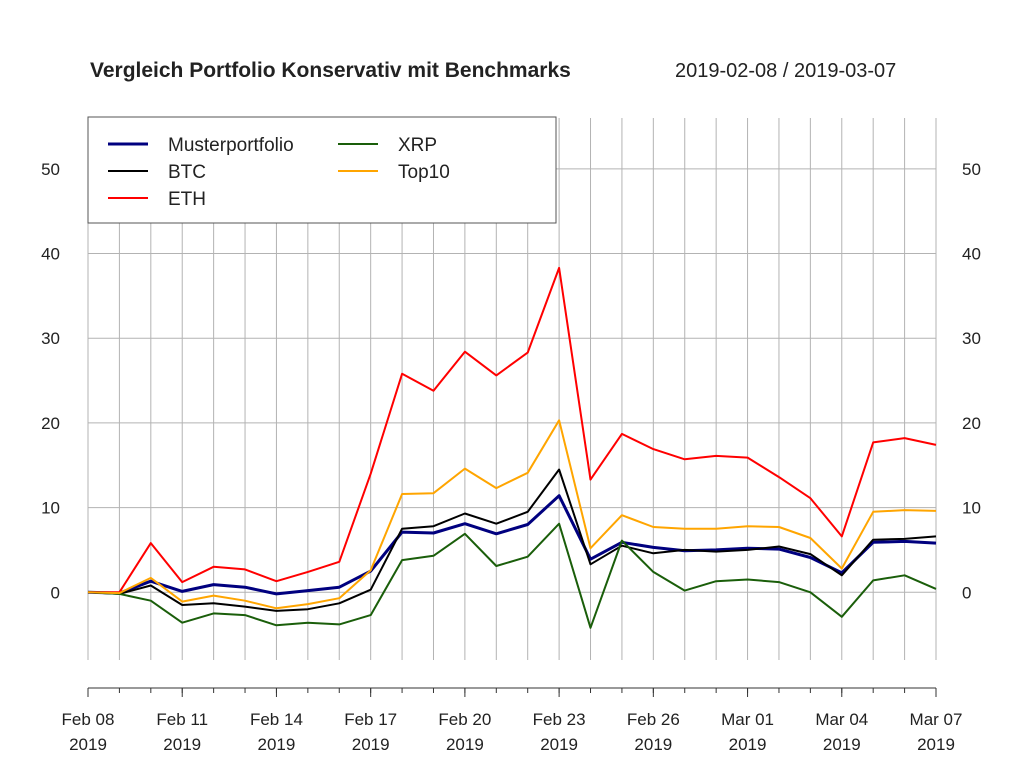 Image resolution: width=1024 pixels, height=768 pixels. I want to click on y-tick-label-left: 30, so click(50, 338).